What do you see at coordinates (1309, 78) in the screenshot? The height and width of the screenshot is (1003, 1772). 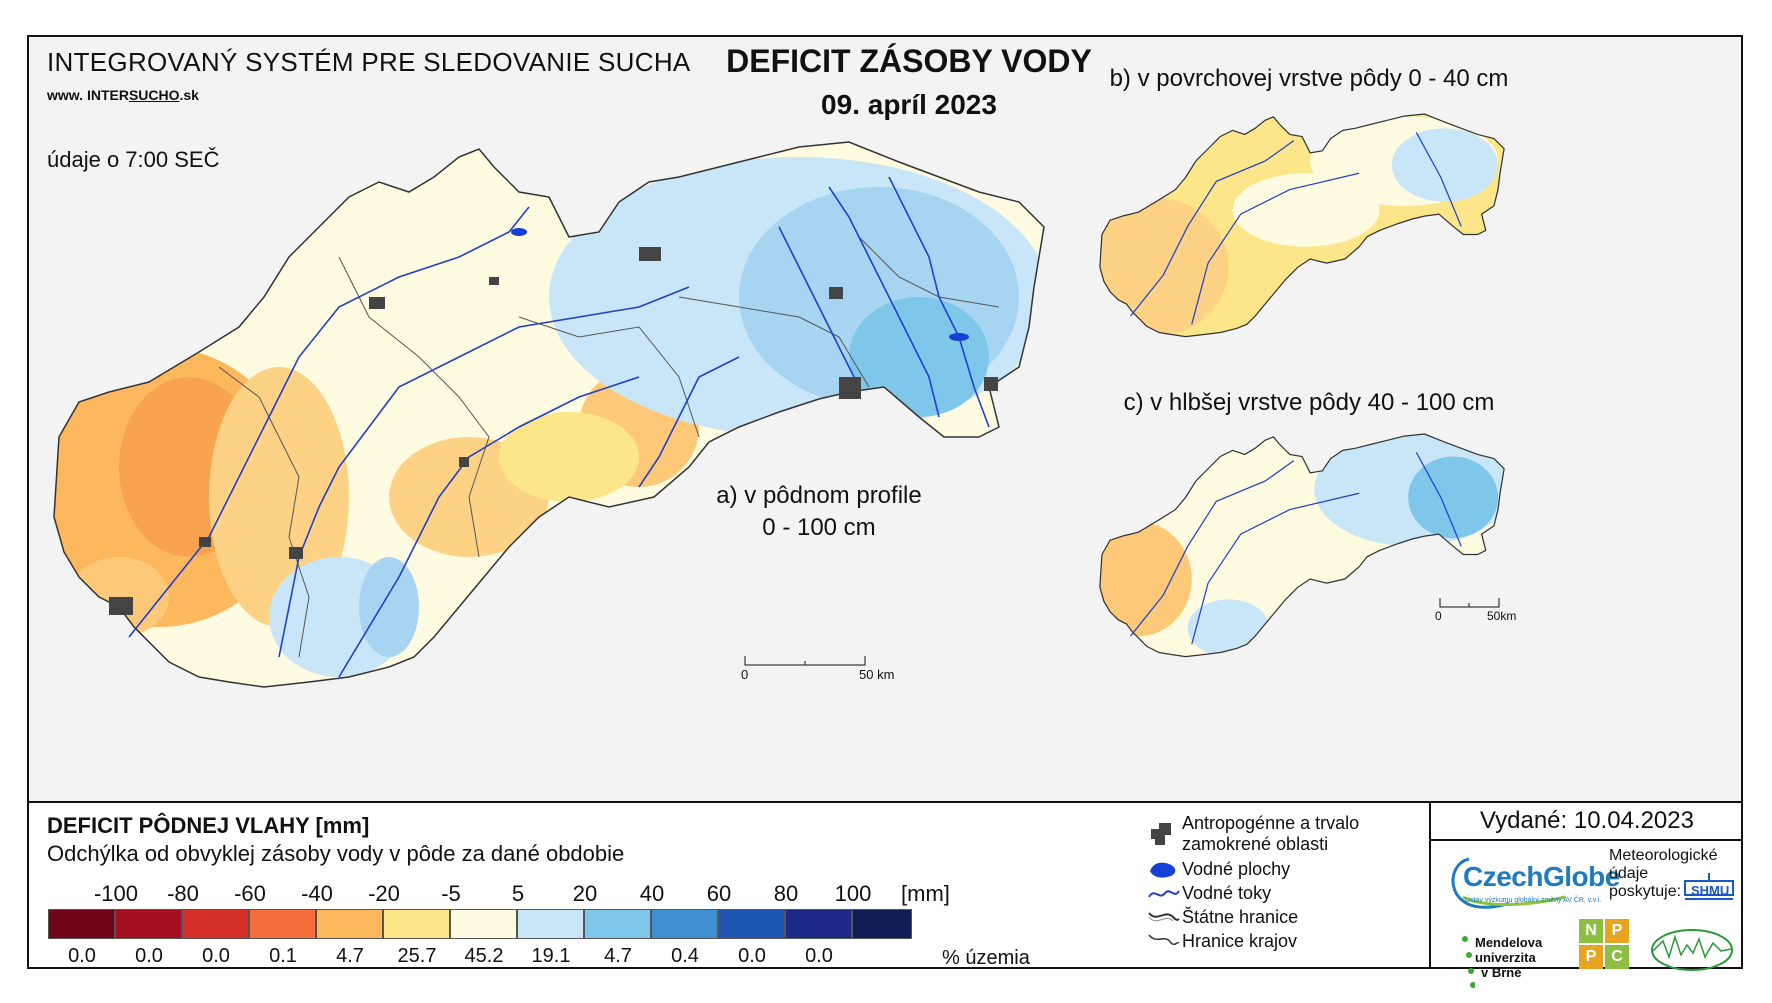 I see `map-b-label: b) v povrchovej vrstve pôdy 0 - 40 cm` at bounding box center [1309, 78].